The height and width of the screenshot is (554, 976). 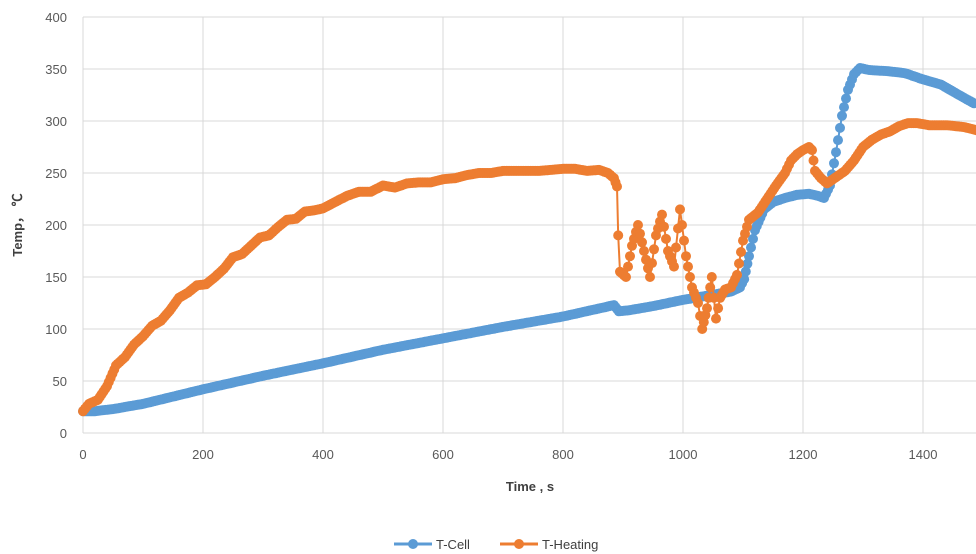 What do you see at coordinates (683, 454) in the screenshot?
I see `x-tick-label: 1000` at bounding box center [683, 454].